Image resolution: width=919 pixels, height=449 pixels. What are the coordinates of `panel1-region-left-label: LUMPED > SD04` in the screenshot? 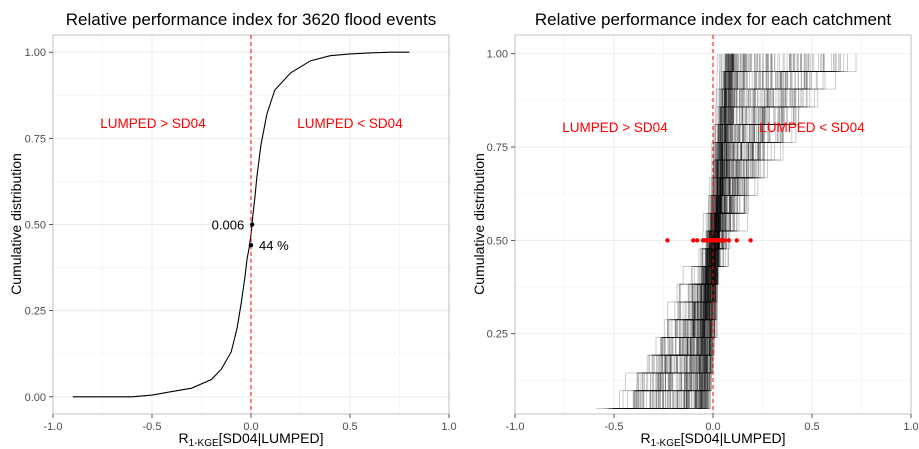 It's located at (153, 123).